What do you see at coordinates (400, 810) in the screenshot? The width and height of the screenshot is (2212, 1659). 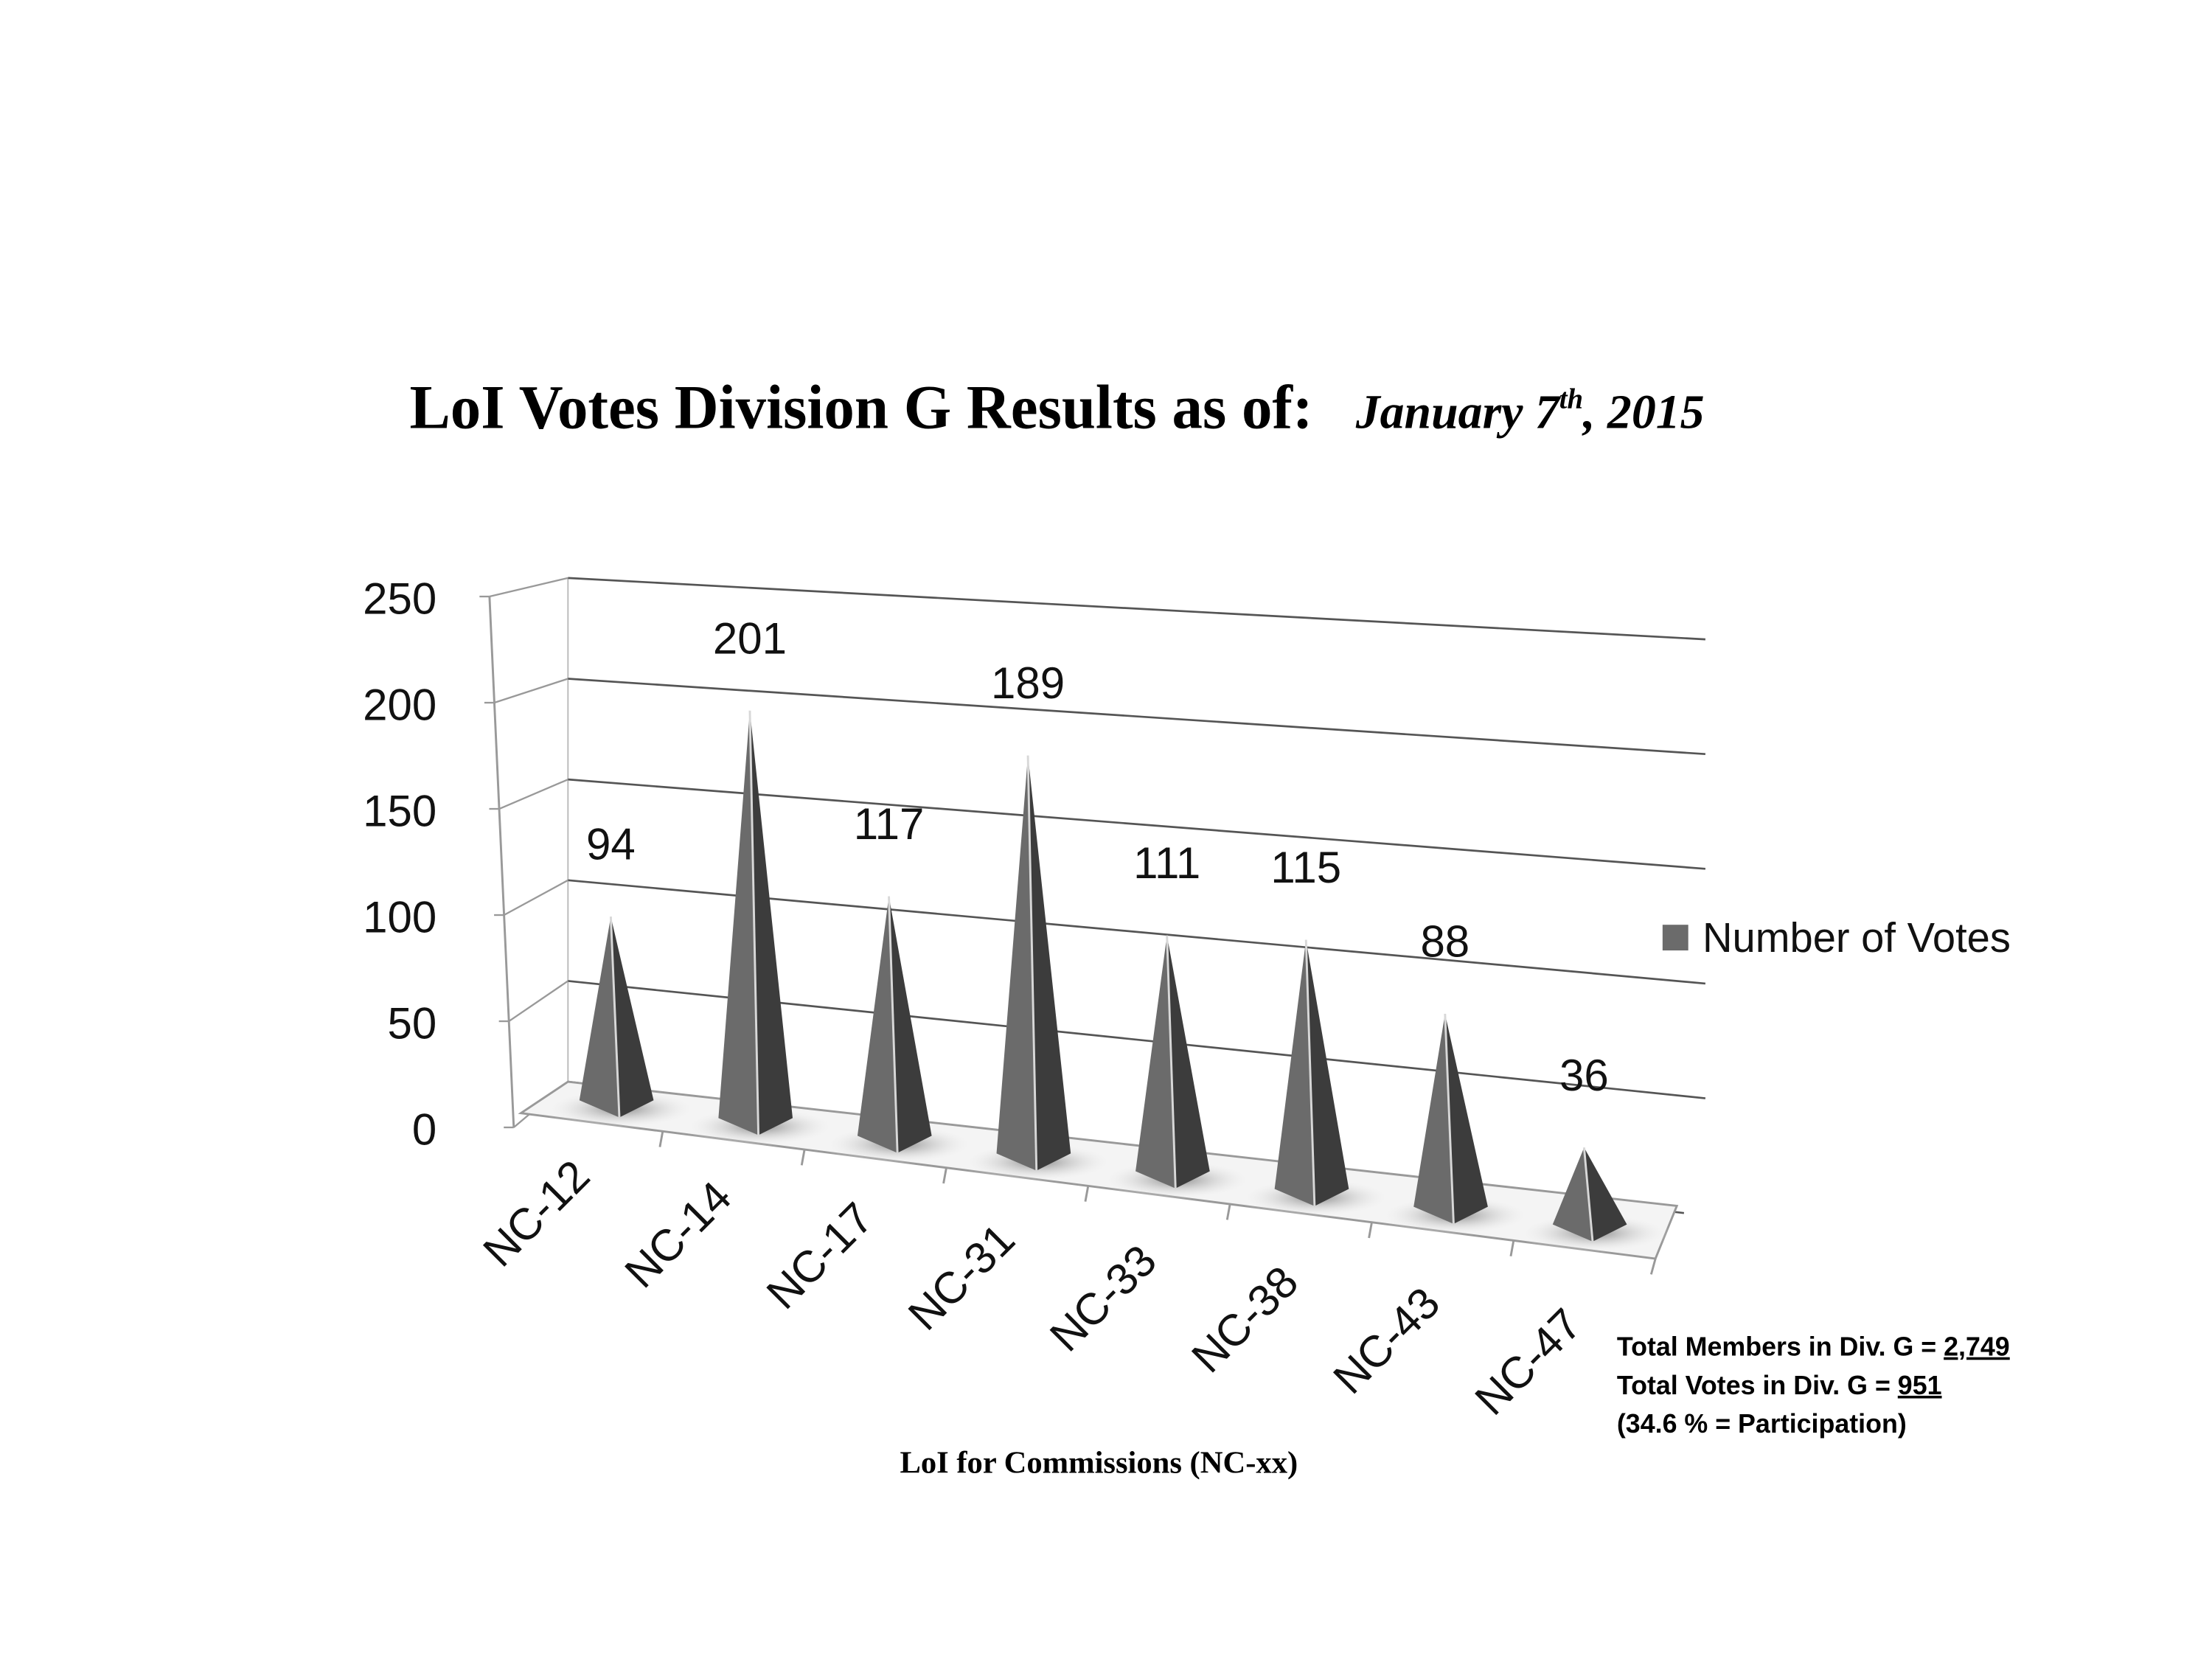 I see `y-tick-label: 150` at bounding box center [400, 810].